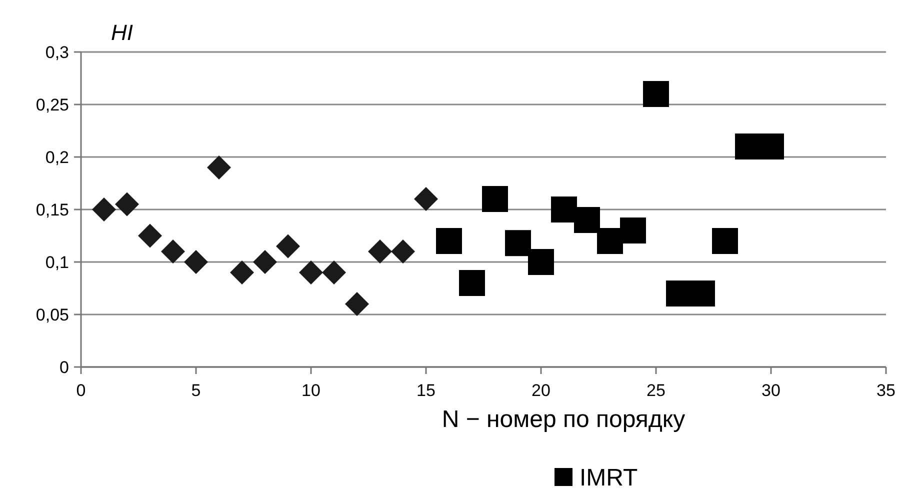  What do you see at coordinates (656, 390) in the screenshot?
I see `x-tick-label: 25` at bounding box center [656, 390].